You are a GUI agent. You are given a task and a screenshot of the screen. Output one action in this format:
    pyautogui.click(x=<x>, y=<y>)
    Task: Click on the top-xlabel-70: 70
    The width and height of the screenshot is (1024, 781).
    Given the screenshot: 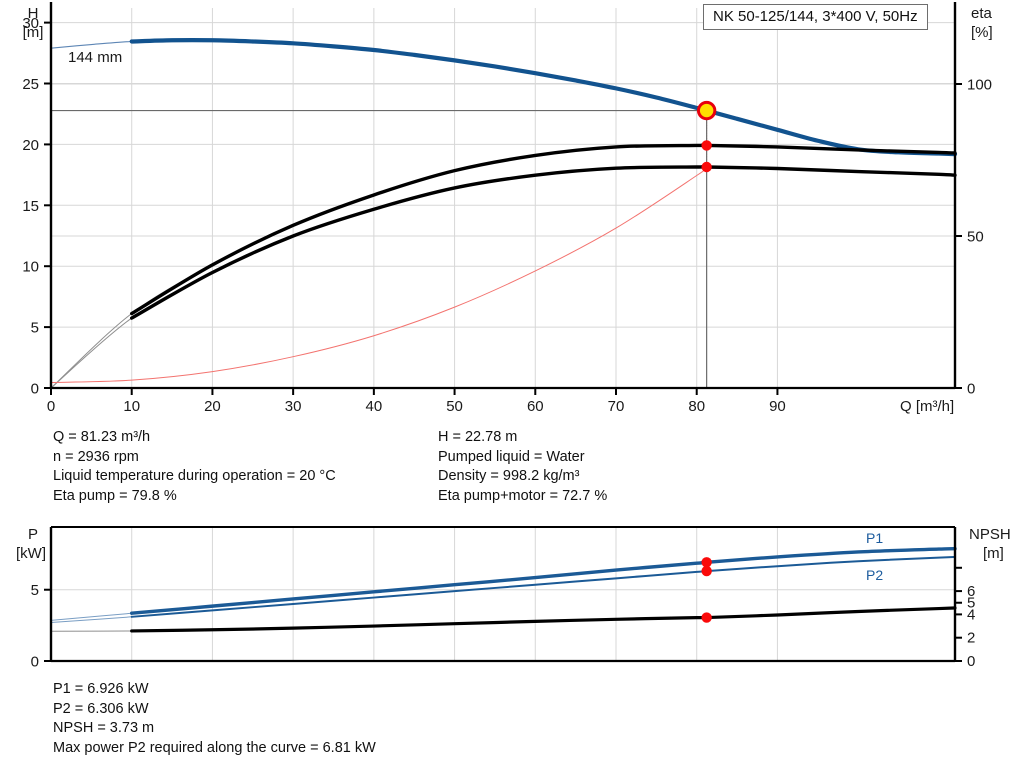 What is the action you would take?
    pyautogui.click(x=616, y=406)
    